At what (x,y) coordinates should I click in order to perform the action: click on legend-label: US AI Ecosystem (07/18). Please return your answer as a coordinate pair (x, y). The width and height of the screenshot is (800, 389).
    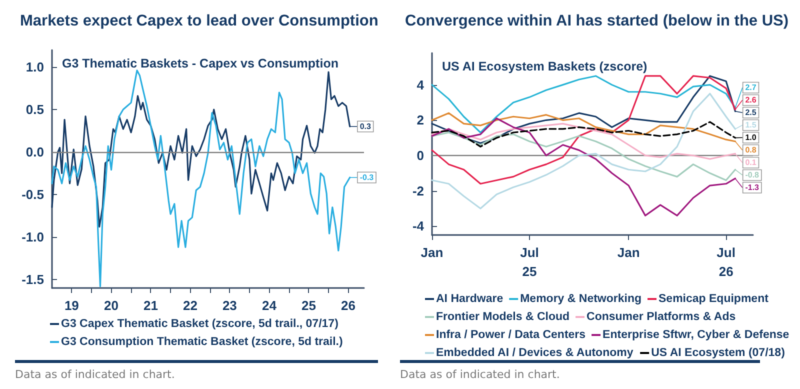
    Looking at the image, I should click on (718, 353).